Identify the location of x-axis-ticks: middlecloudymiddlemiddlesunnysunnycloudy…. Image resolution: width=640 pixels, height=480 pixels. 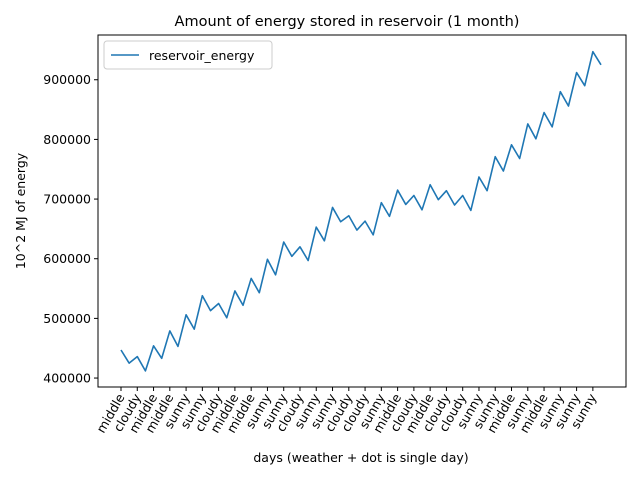
(346, 411).